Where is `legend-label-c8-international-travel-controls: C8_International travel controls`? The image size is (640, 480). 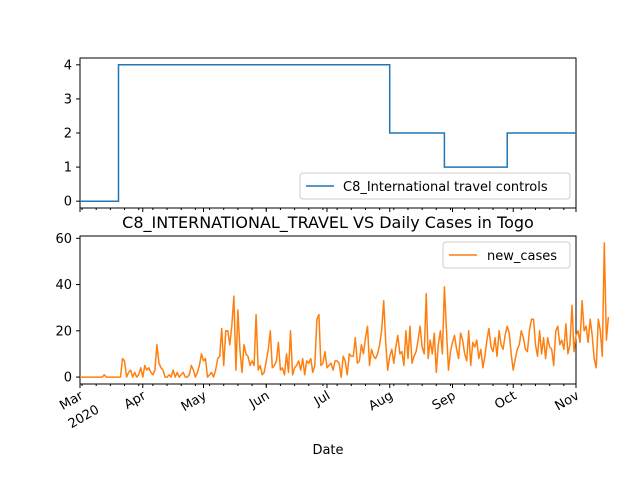
legend-label-c8-international-travel-controls: C8_International travel controls is located at coordinates (445, 187).